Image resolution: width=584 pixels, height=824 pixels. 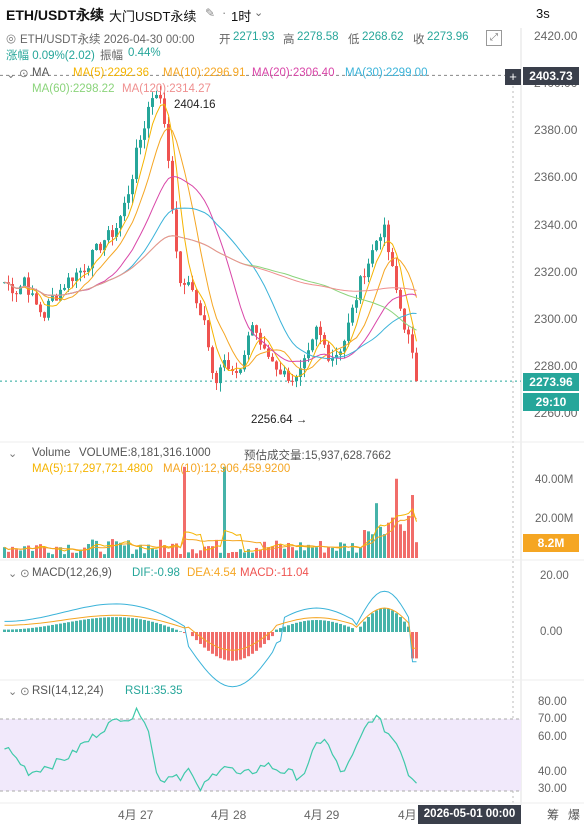 What do you see at coordinates (494, 38) in the screenshot?
I see `fullscreen-icon: ⤢` at bounding box center [494, 38].